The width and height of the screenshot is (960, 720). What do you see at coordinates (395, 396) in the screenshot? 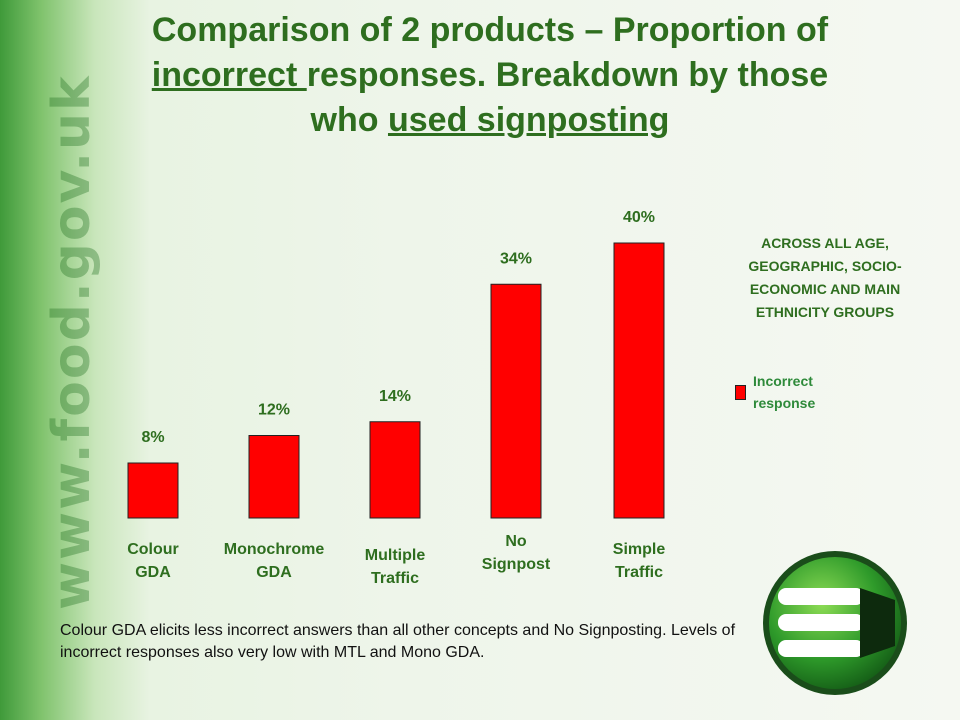
I see `value-label-2: 14%` at bounding box center [395, 396].